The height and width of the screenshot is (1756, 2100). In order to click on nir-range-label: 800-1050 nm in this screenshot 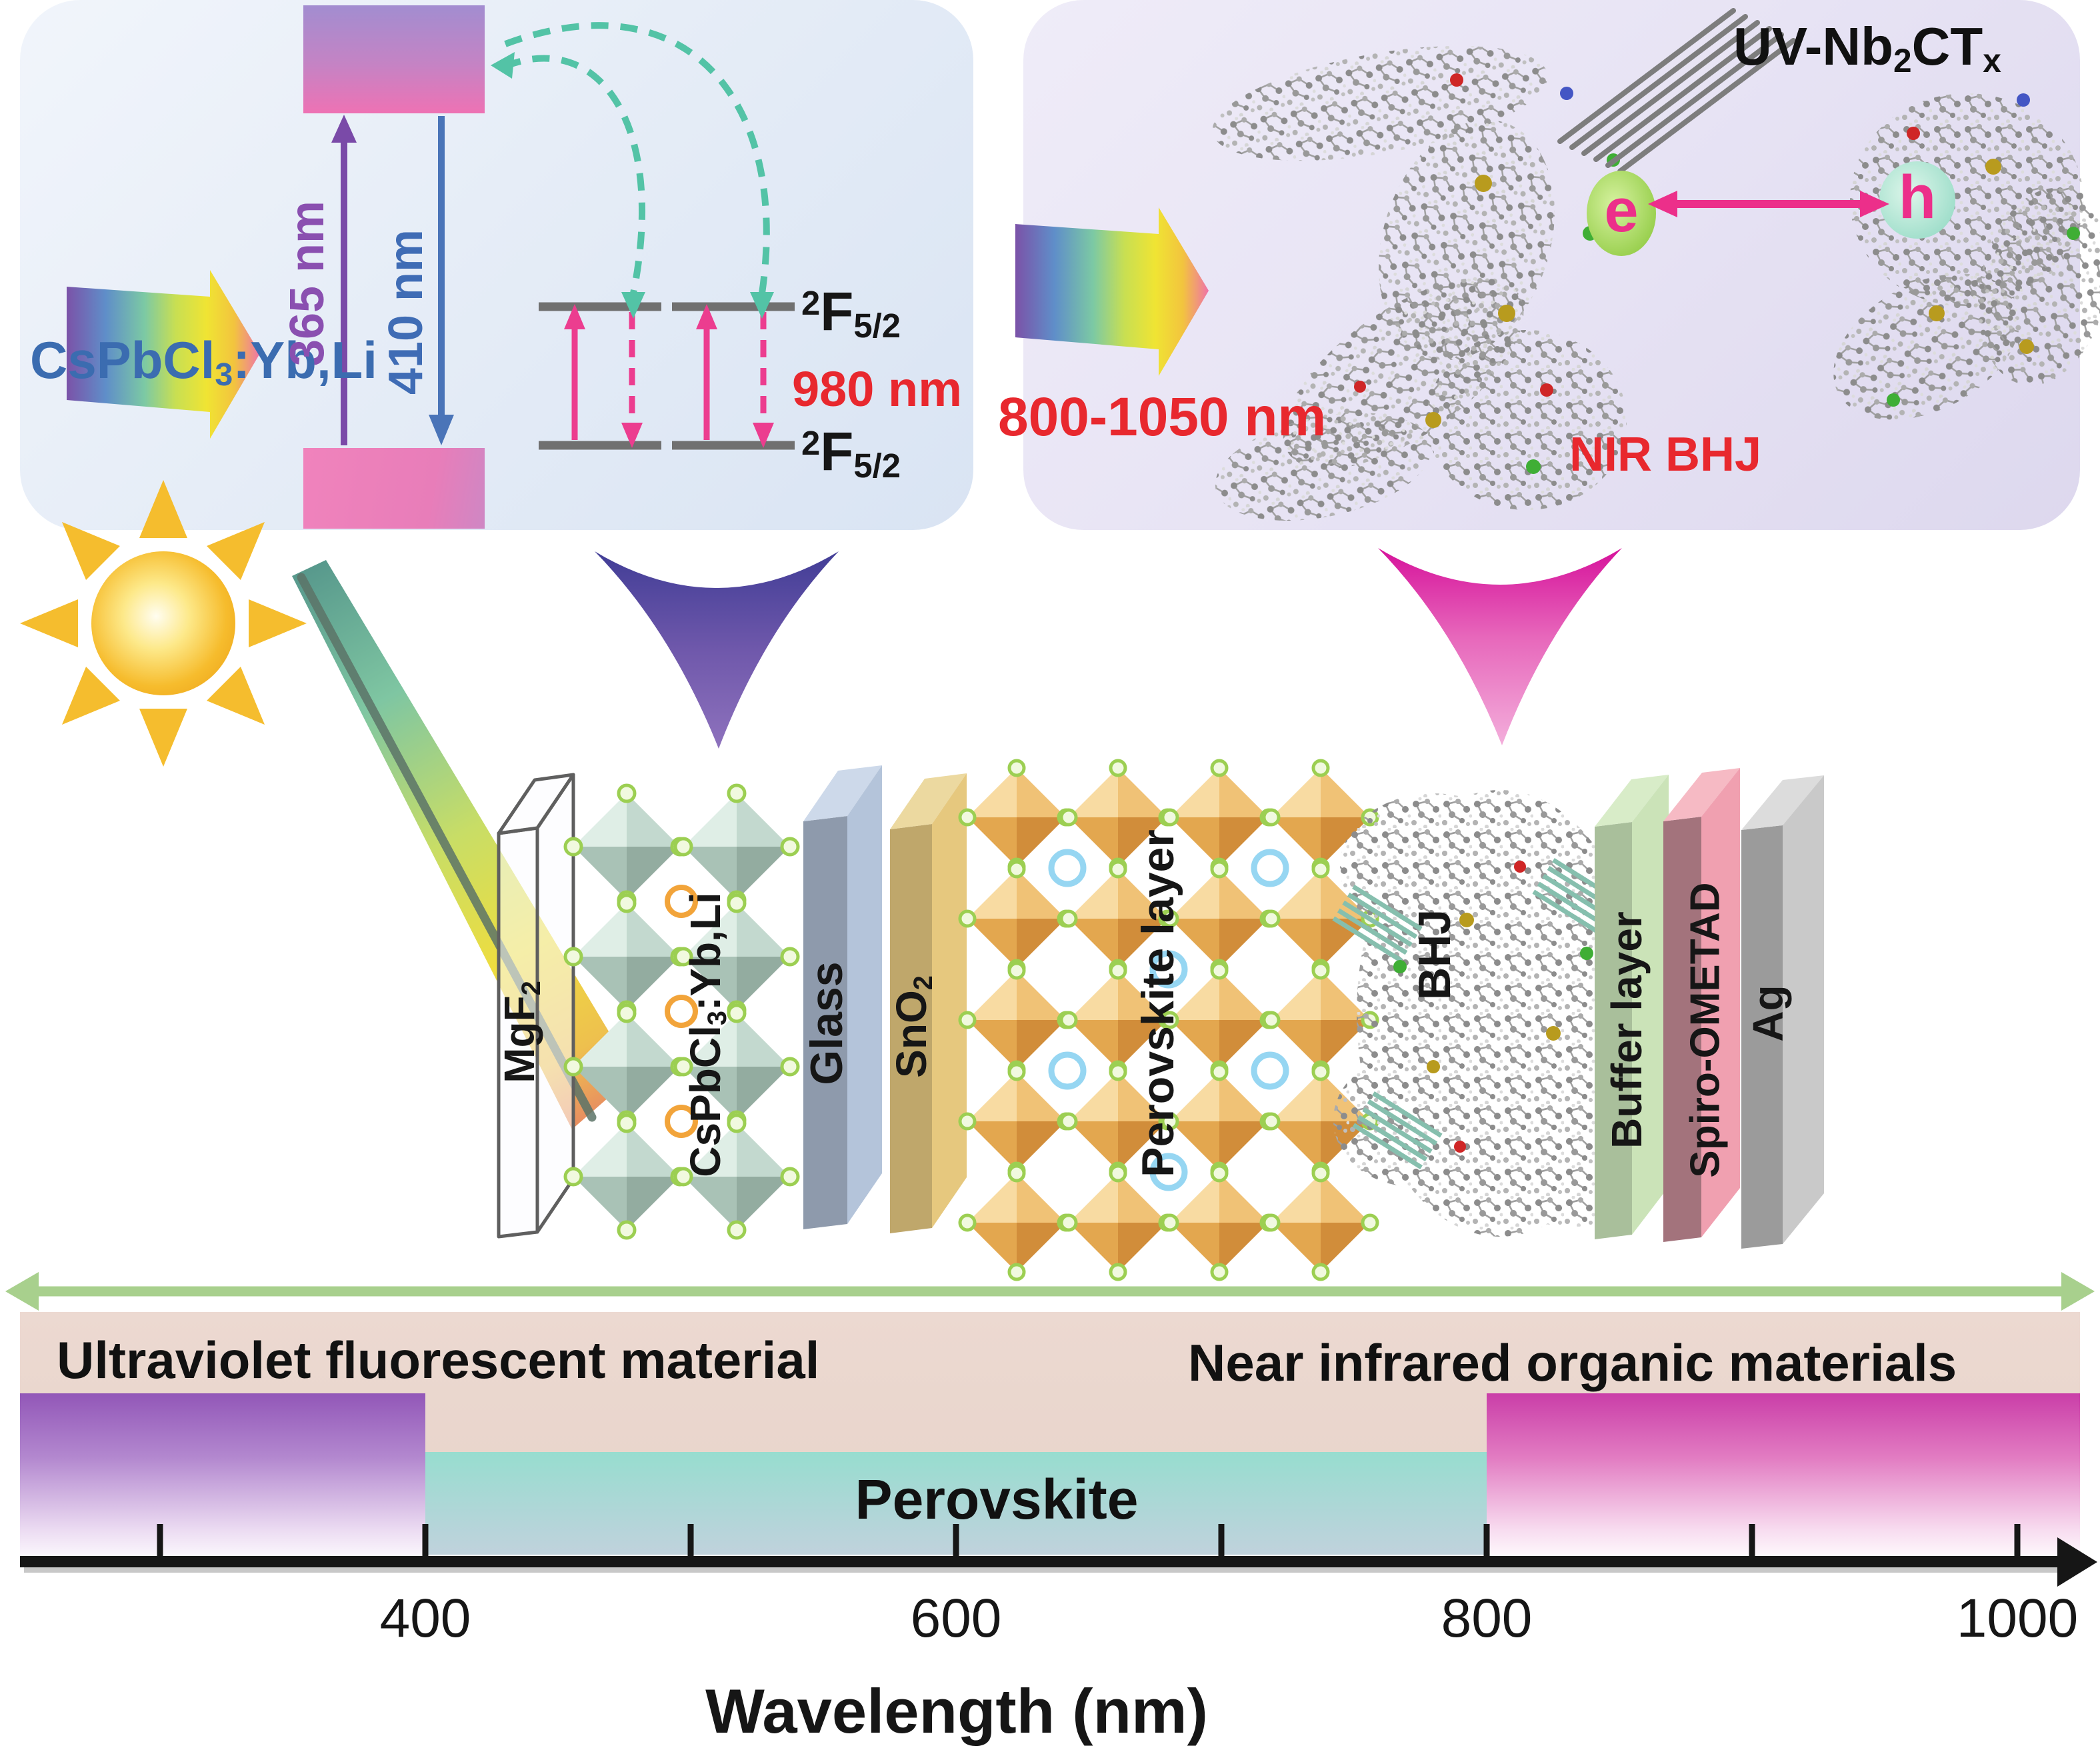, I will do `click(1162, 417)`.